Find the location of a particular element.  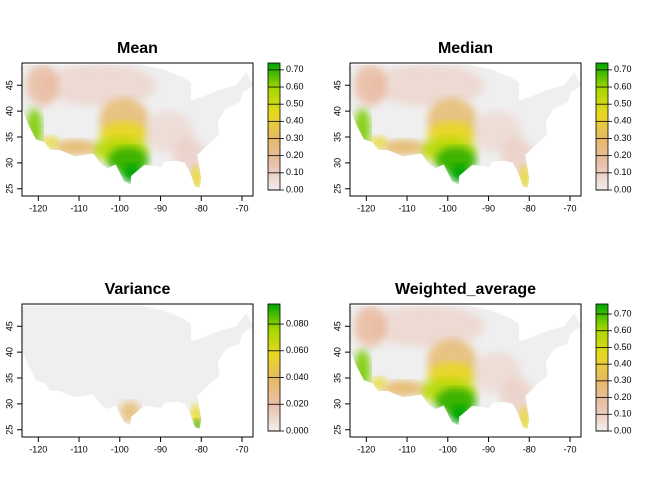

panel-title: Median is located at coordinates (465, 48).